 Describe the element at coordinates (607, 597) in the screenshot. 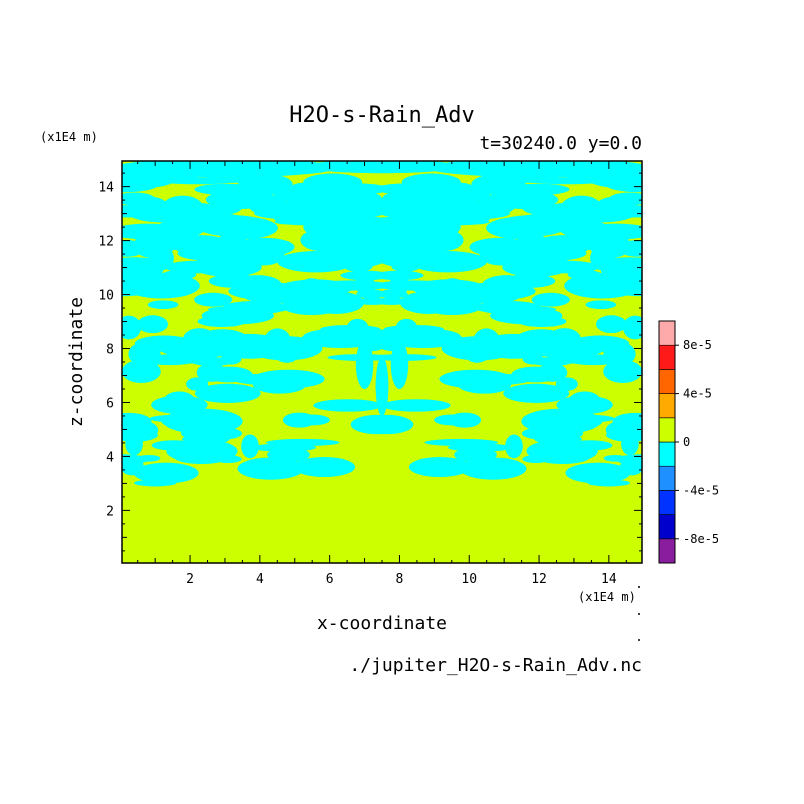

I see `x-unit-label: (x1E4 m)` at that location.